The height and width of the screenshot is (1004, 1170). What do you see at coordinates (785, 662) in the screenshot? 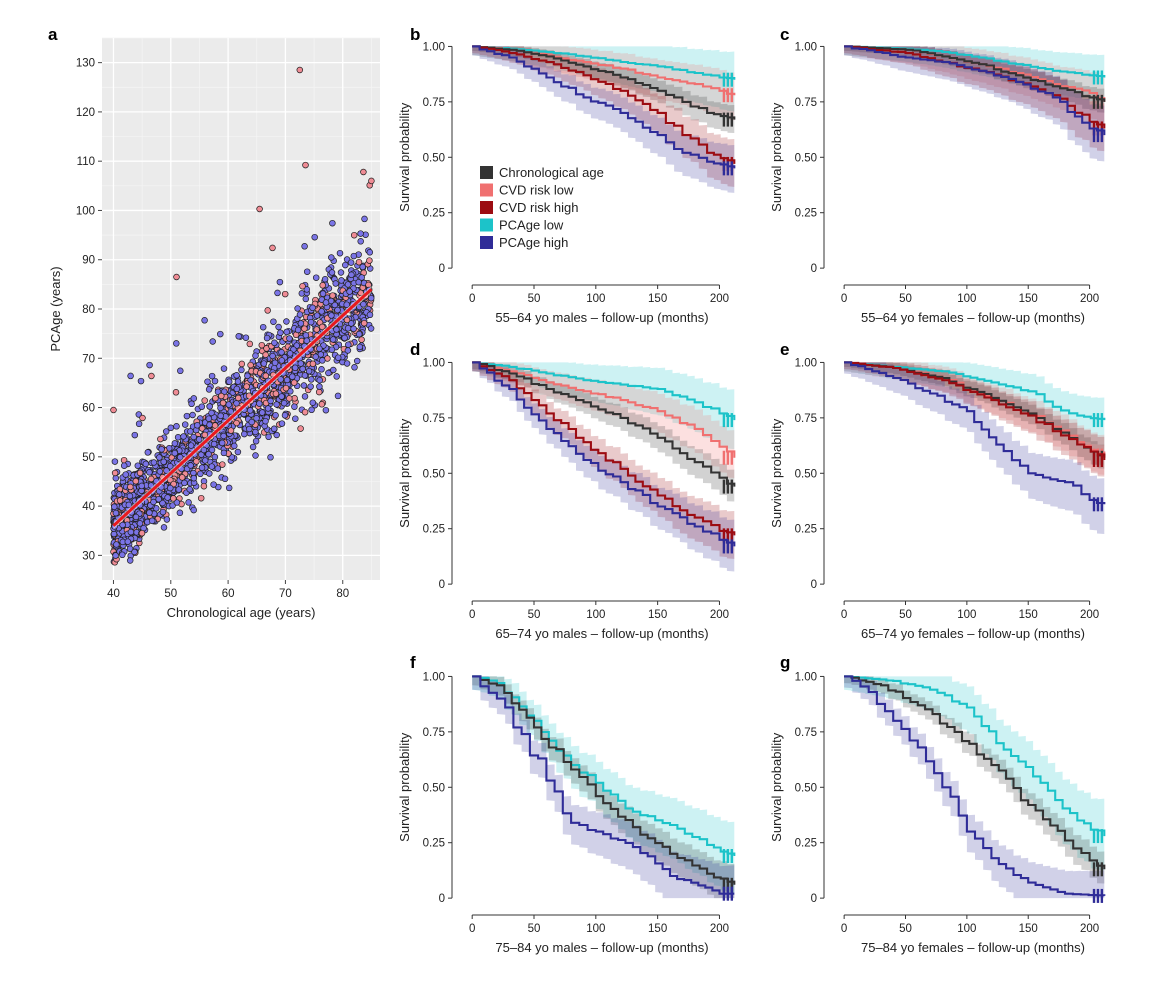
I see `panel-letter: g` at bounding box center [785, 662].